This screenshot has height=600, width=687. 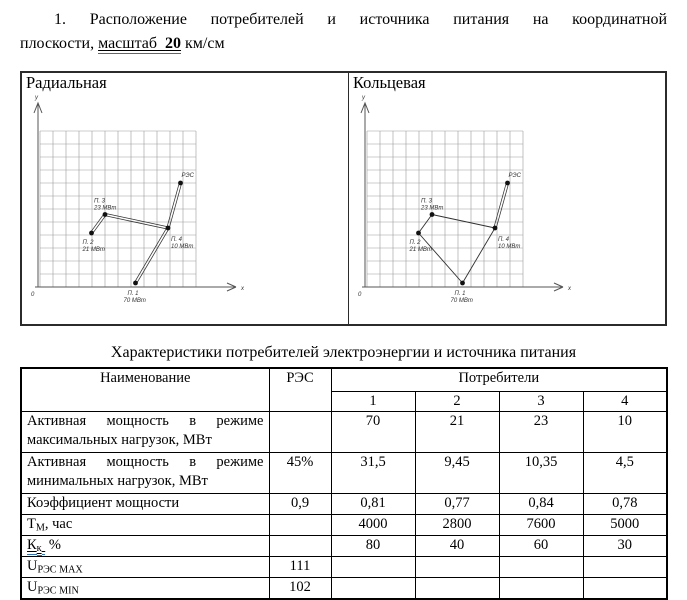 I want to click on consumer-value: 10, so click(x=625, y=431).